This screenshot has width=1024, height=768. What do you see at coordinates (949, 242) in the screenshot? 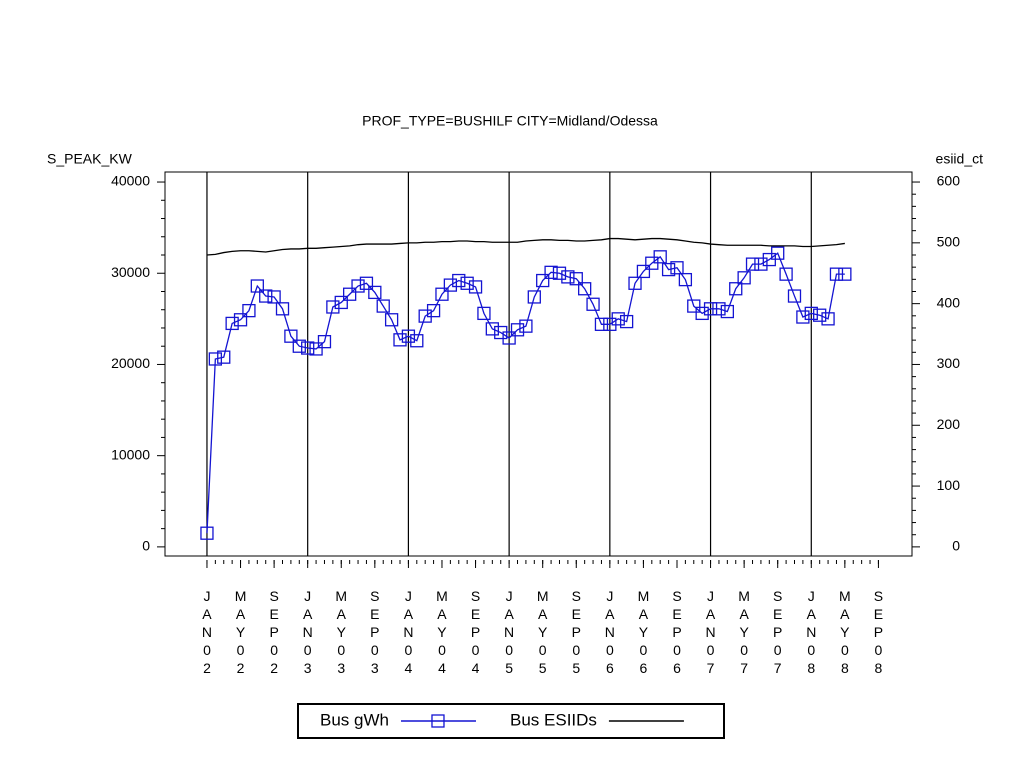
I see `y2-tick-label: 500` at bounding box center [949, 242].